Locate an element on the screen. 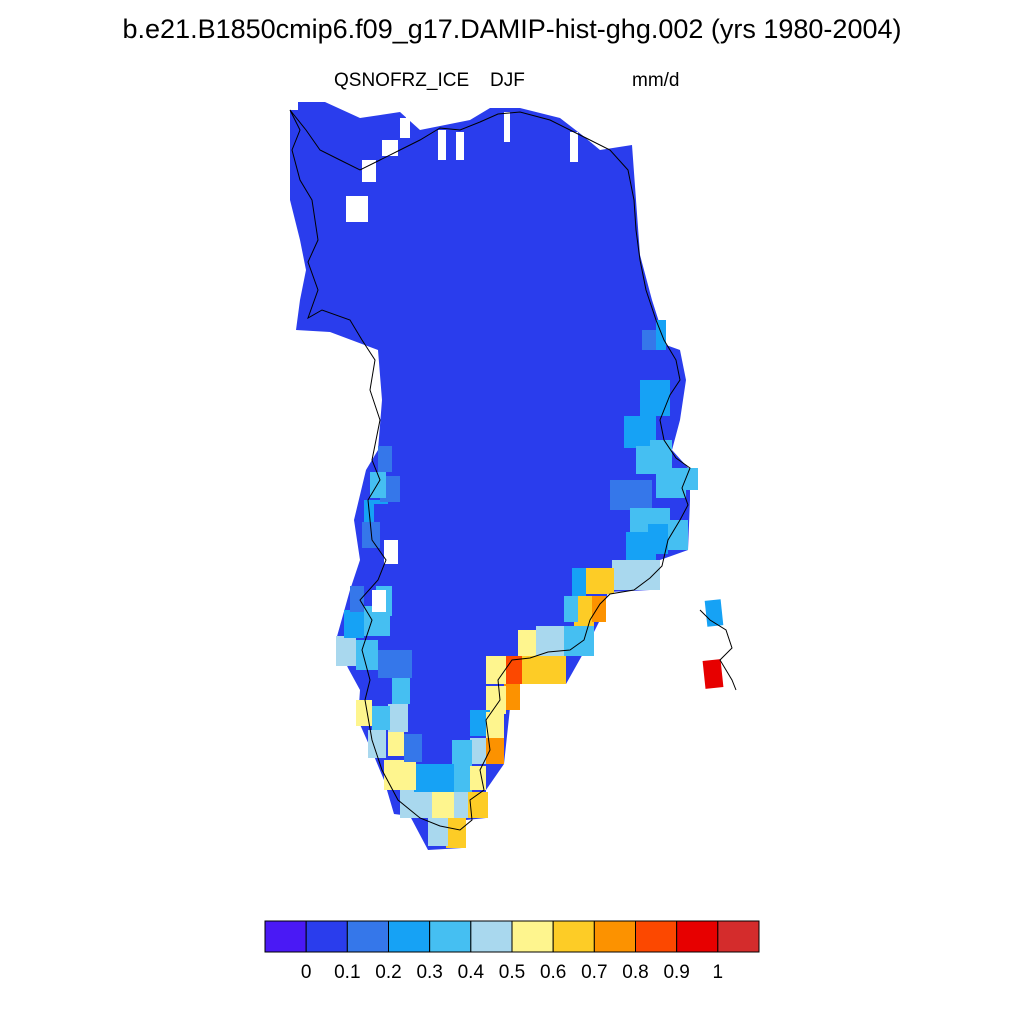  colorbar-tick-label: 0.1 is located at coordinates (347, 972).